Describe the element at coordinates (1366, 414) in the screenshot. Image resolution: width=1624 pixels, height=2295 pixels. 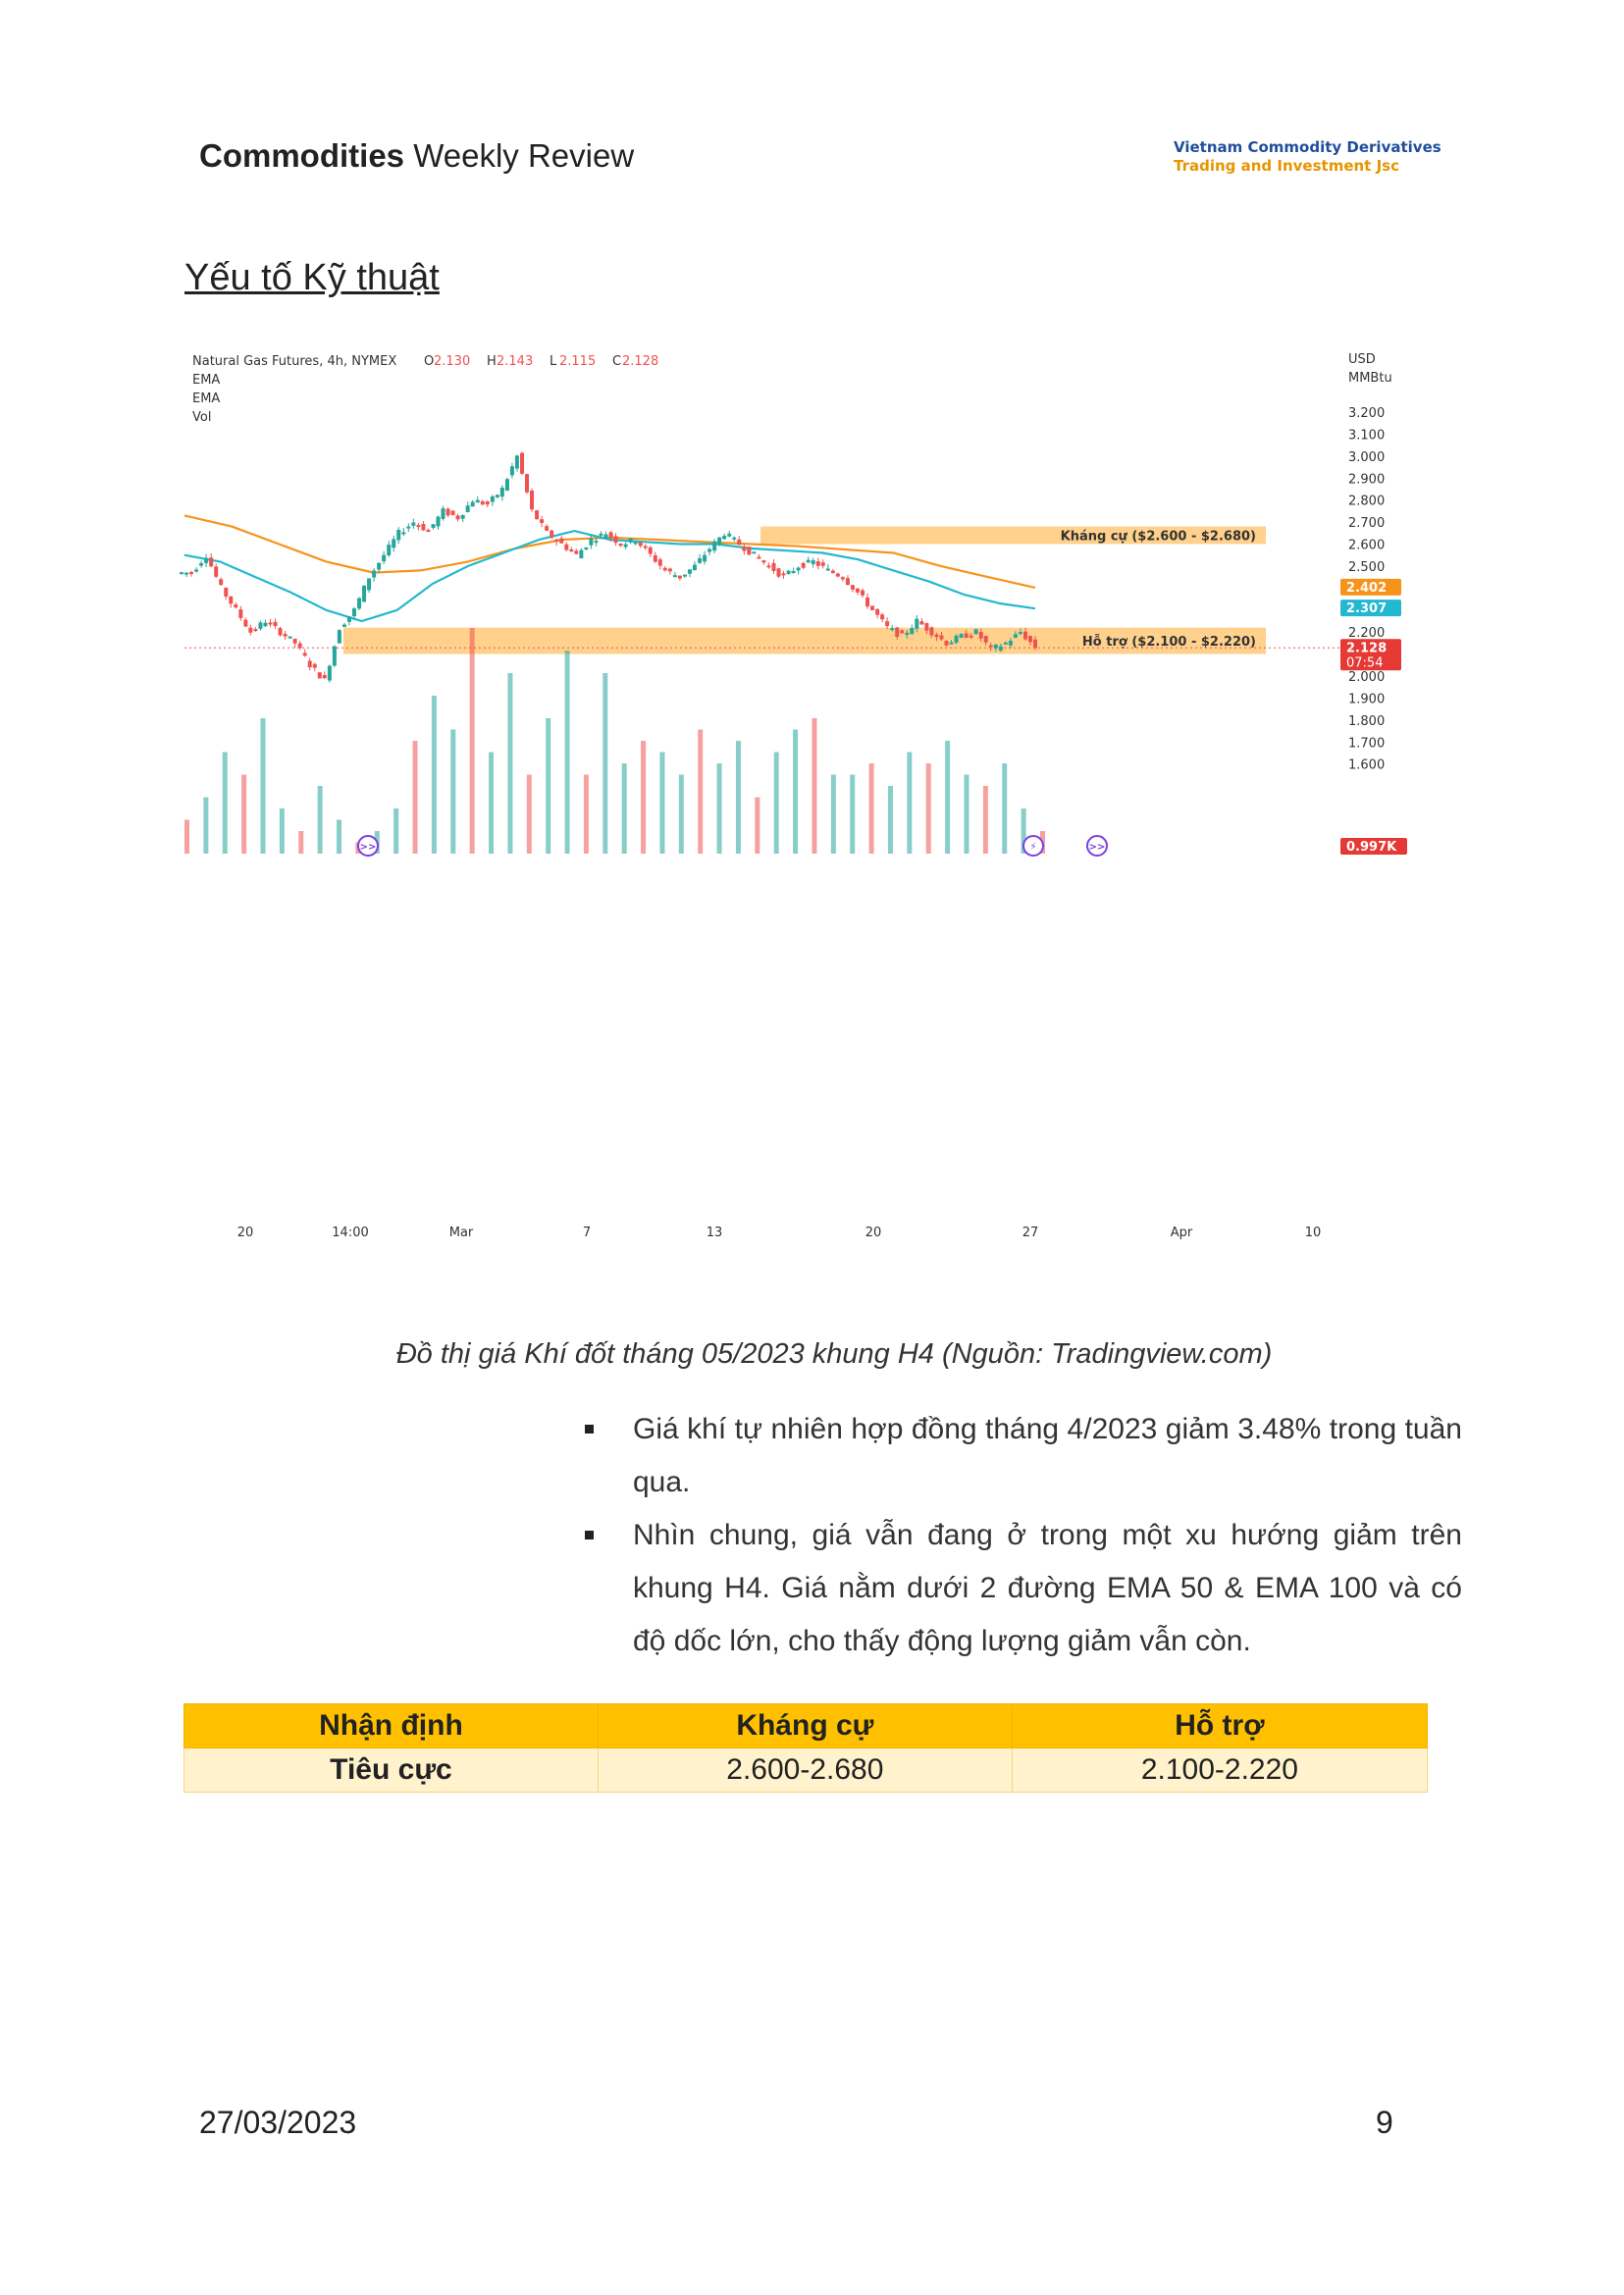
I see `price-tick-label: 3.200` at that location.